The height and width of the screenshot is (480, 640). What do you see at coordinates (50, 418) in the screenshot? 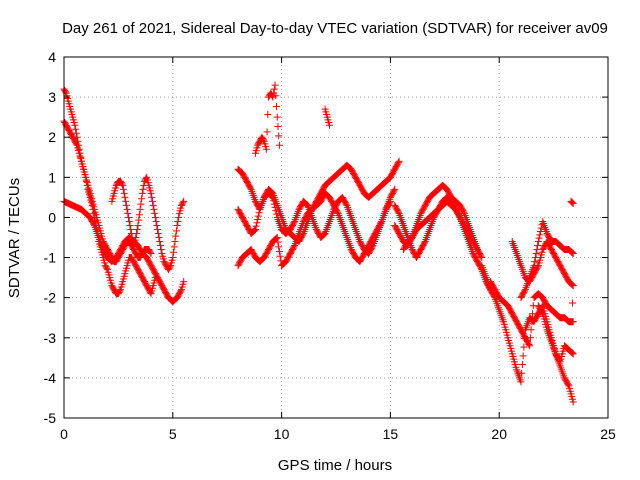
I see `y-tick-label: -5` at bounding box center [50, 418].